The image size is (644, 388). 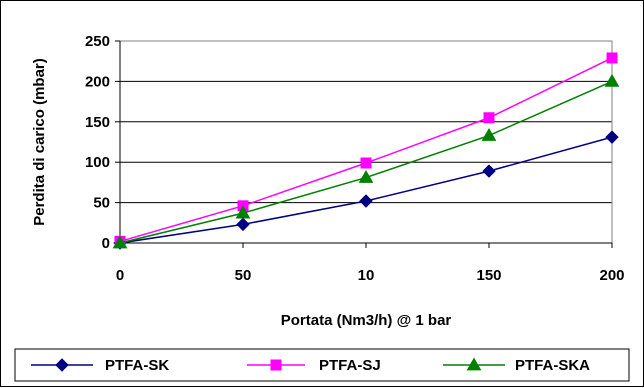 I want to click on legend-box, so click(x=322, y=365).